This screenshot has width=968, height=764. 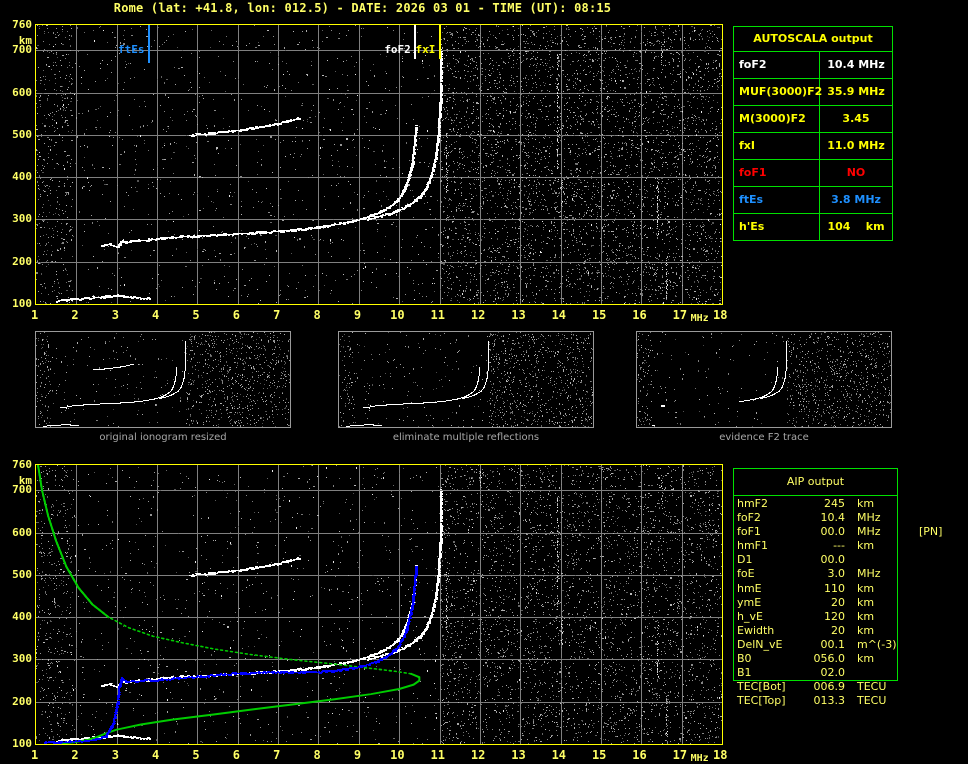 What do you see at coordinates (856, 145) in the screenshot?
I see `autoscala-value: 11.0 MHz` at bounding box center [856, 145].